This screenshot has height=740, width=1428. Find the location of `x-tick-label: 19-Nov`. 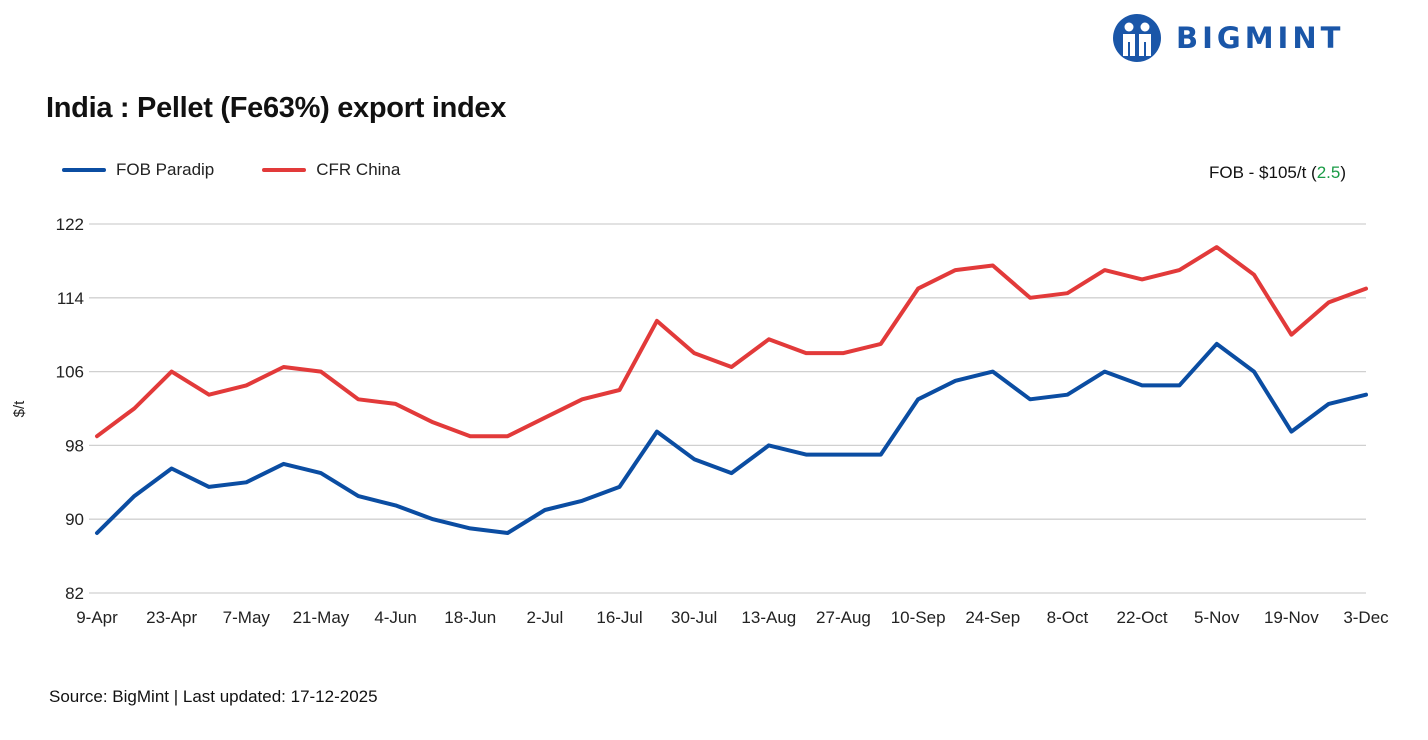

x-tick-label: 19-Nov is located at coordinates (1291, 617).